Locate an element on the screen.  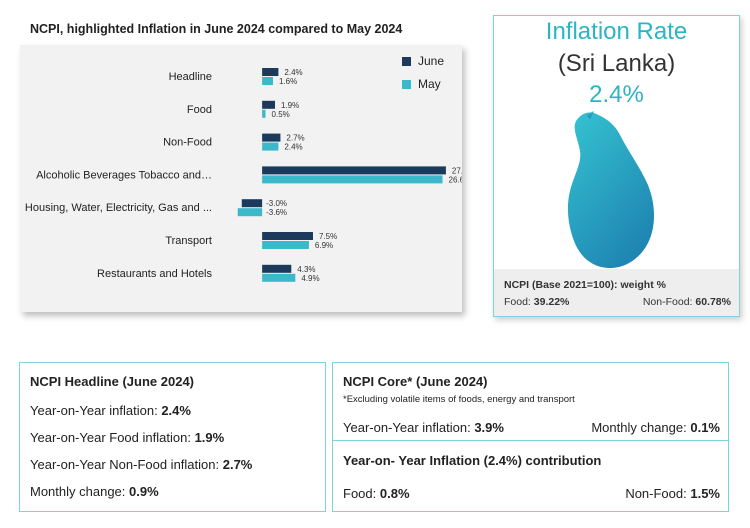
contribution-food: Food: 0.8% is located at coordinates (376, 493).